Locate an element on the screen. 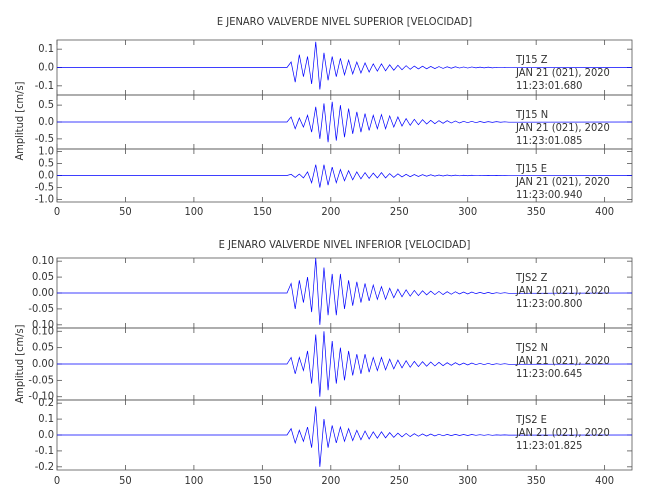 This screenshot has width=650, height=500. y-tick-label: 0.2 is located at coordinates (46, 402).